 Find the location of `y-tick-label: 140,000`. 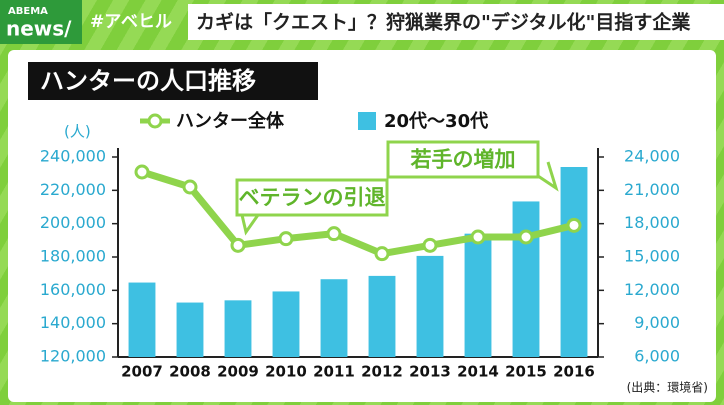

y-tick-label: 140,000 is located at coordinates (73, 322).